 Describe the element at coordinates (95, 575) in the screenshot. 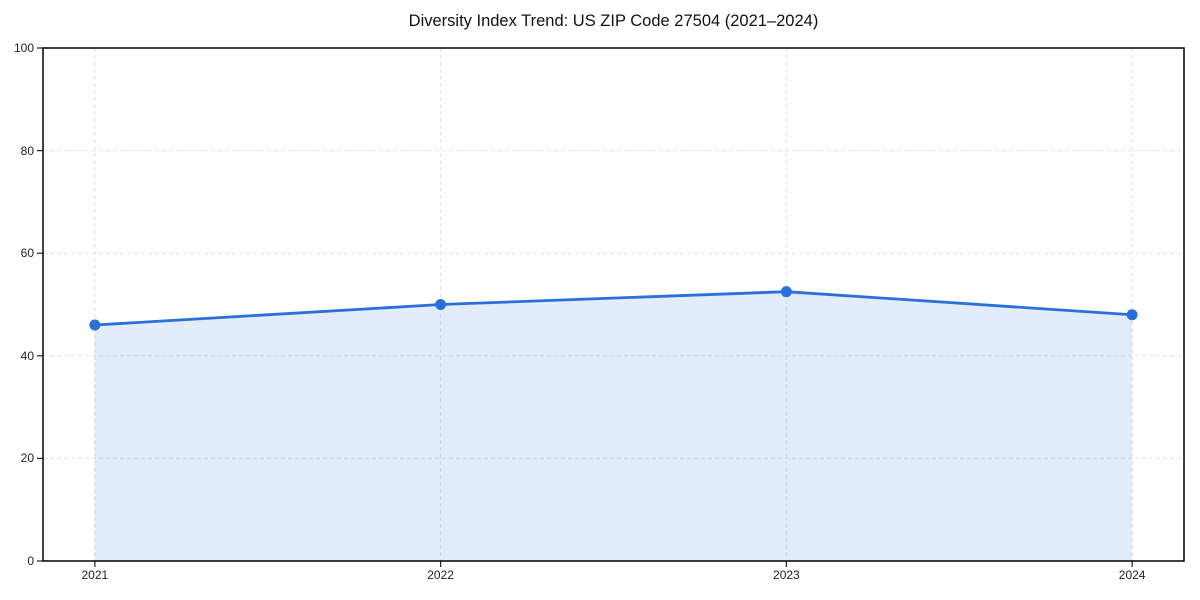

I see `x-tick-label: 2021` at that location.